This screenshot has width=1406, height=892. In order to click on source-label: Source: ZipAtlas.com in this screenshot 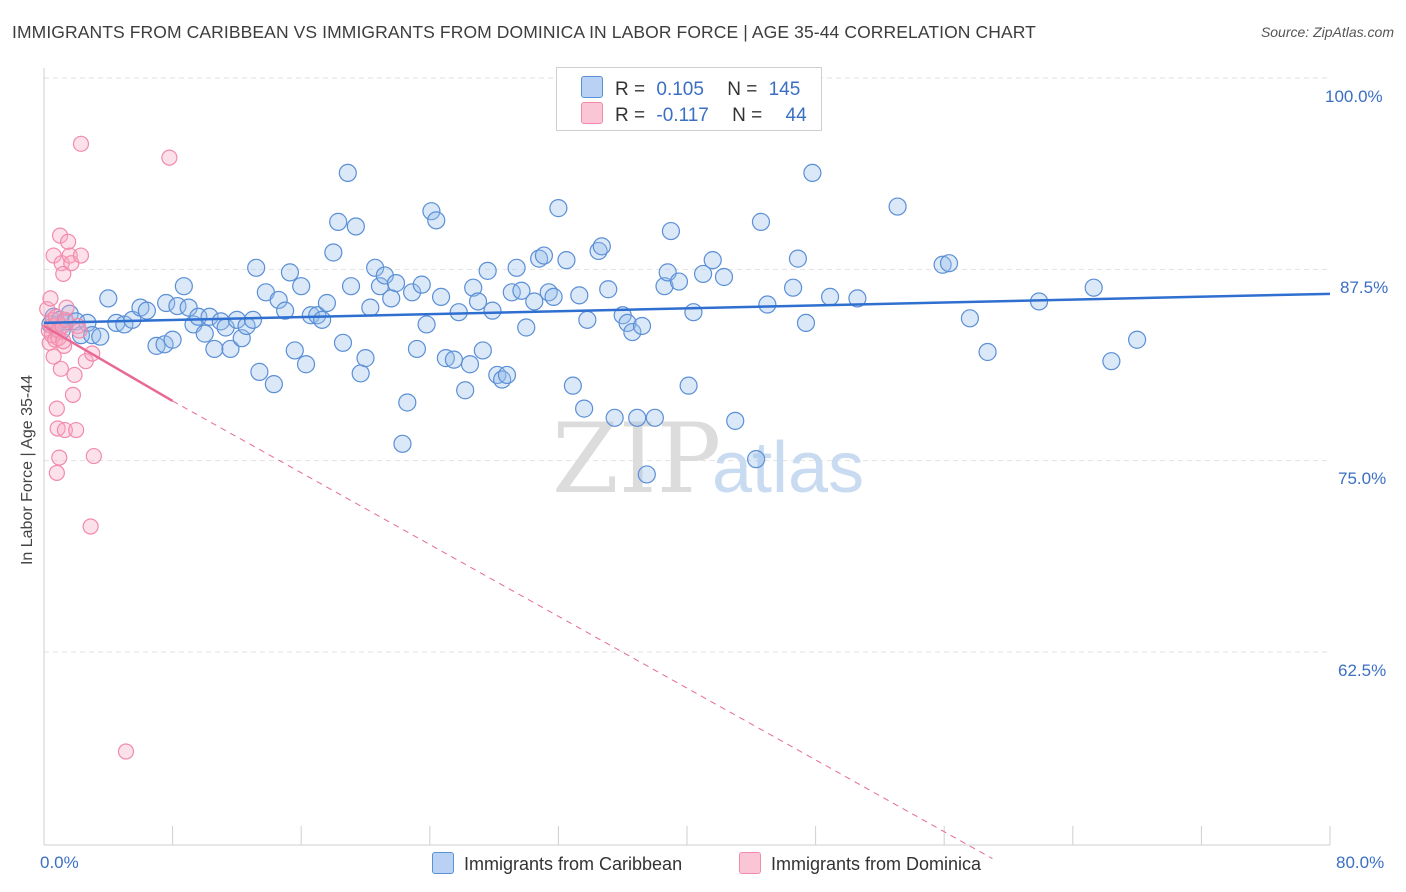, I will do `click(1327, 32)`.